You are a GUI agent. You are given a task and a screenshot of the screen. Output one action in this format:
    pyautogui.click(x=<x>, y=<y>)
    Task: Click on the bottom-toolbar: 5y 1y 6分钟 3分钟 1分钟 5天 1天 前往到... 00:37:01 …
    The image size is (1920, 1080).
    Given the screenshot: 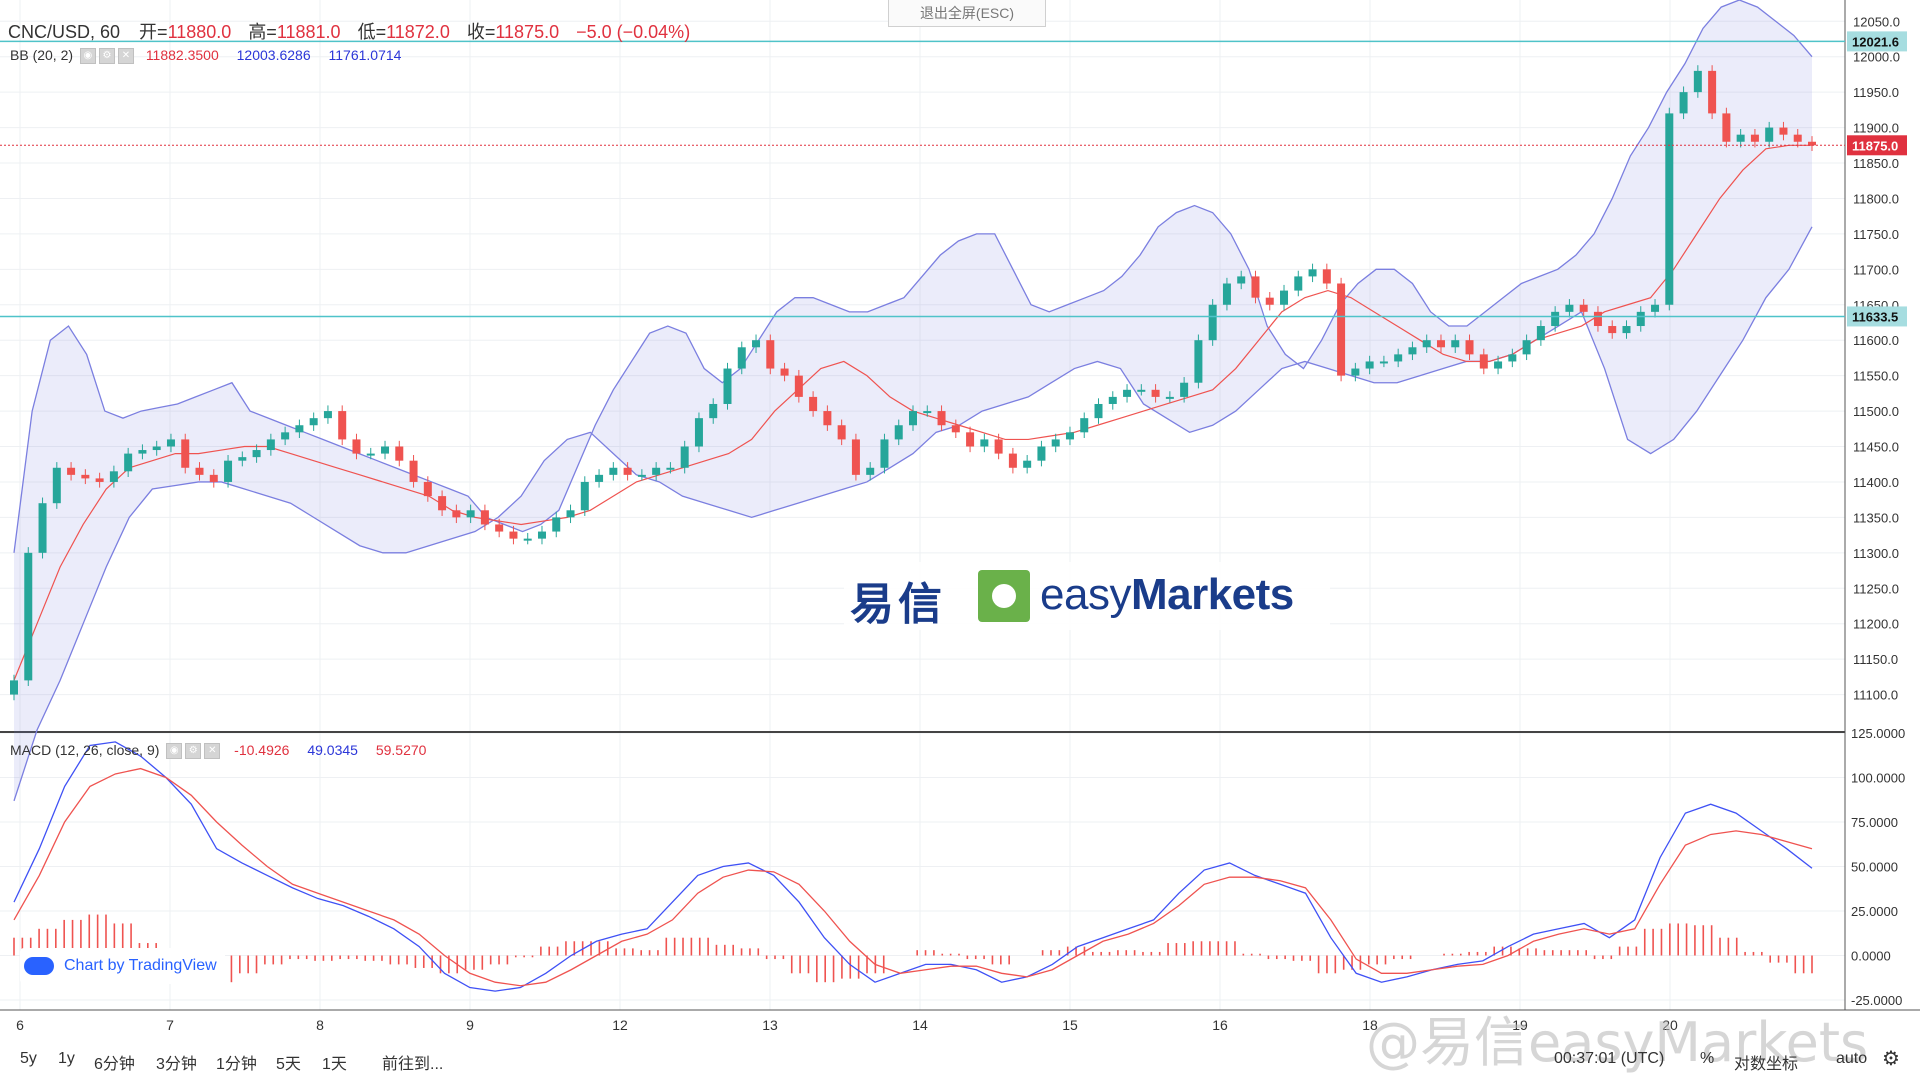 What is the action you would take?
    pyautogui.click(x=960, y=1059)
    